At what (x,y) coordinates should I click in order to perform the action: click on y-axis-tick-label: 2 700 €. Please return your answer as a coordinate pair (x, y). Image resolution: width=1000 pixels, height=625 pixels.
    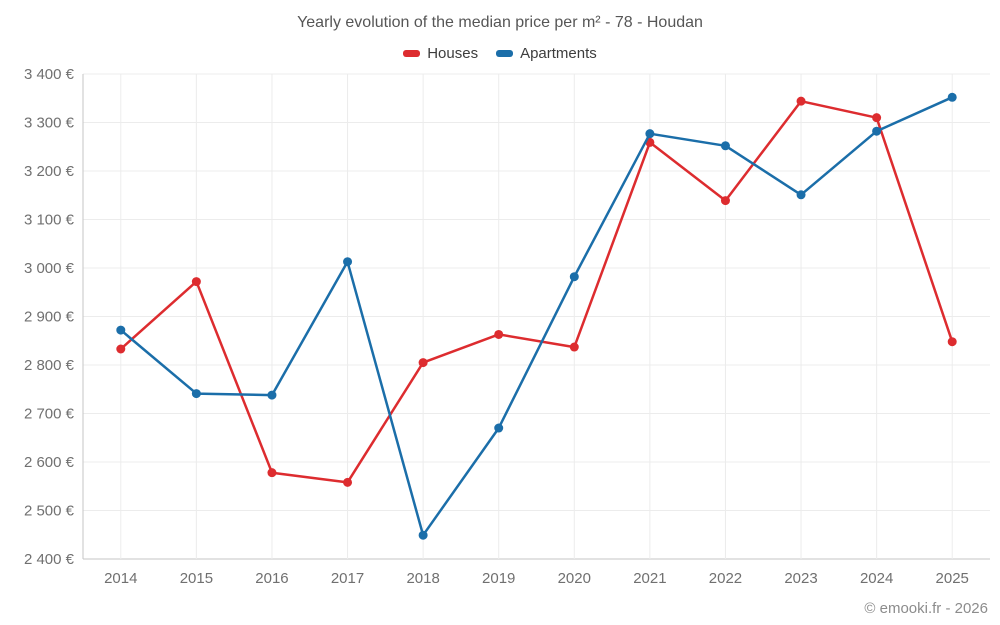
    Looking at the image, I should click on (49, 414).